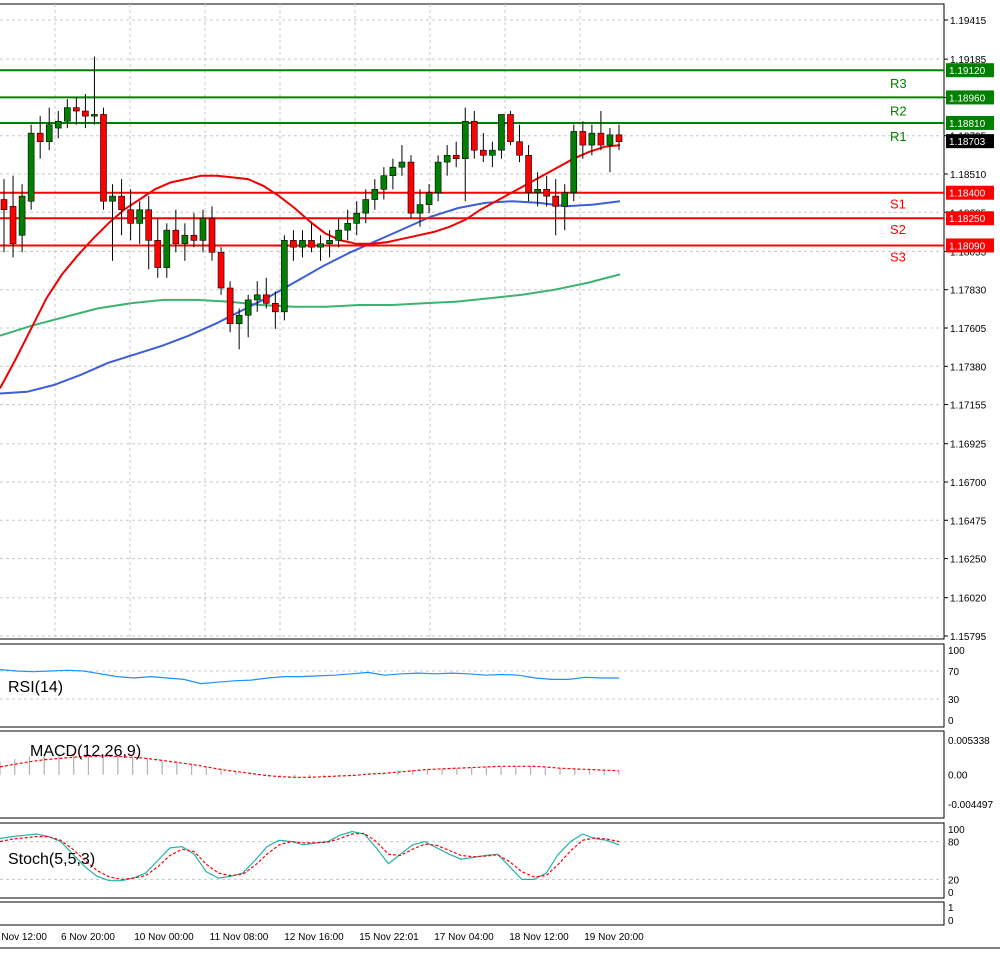 The height and width of the screenshot is (956, 1000). I want to click on level-label-r3: R3, so click(898, 83).